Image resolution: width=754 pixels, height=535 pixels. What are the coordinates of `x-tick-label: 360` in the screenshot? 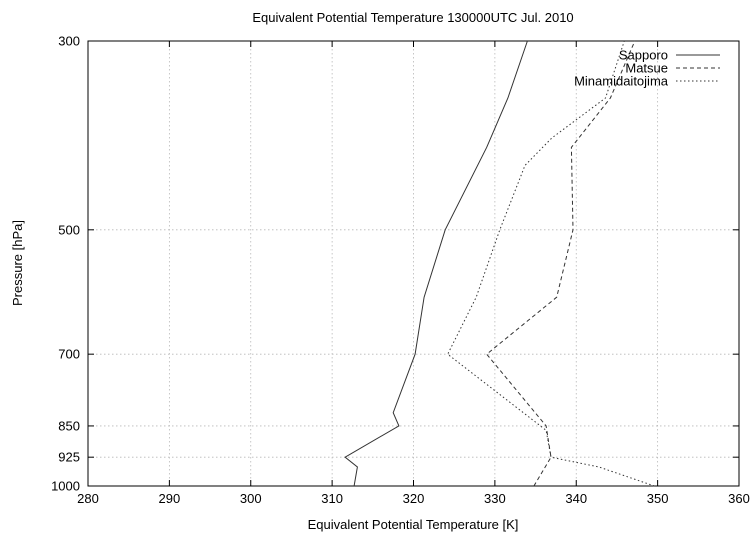 It's located at (739, 498).